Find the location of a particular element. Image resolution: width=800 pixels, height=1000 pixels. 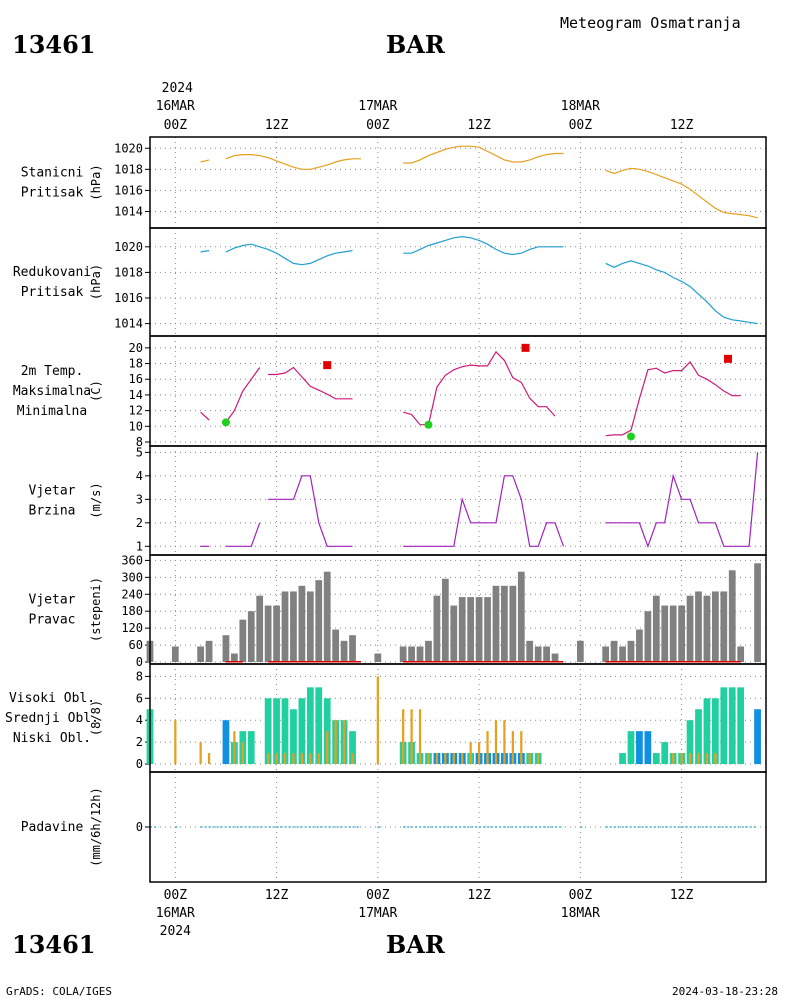

bottom-time-label: 2024 is located at coordinates (175, 931).